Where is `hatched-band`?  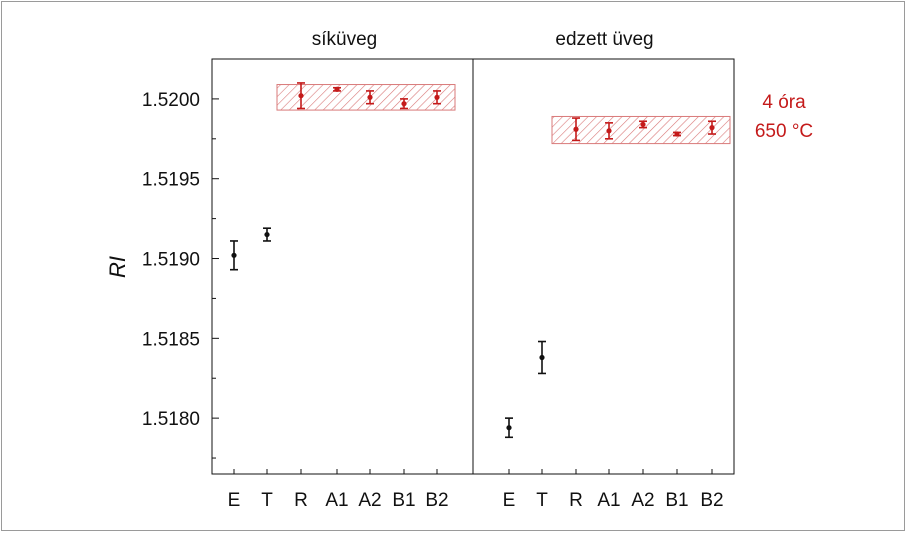 hatched-band is located at coordinates (366, 97).